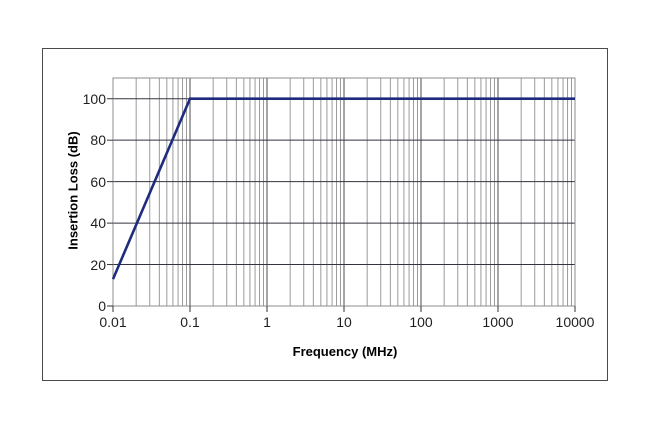 The width and height of the screenshot is (650, 432). I want to click on x-tick-label: 1, so click(267, 322).